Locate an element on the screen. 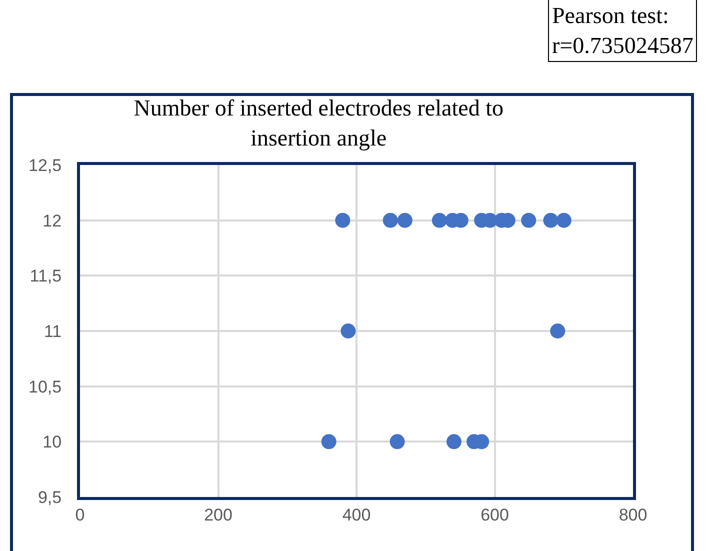 The width and height of the screenshot is (708, 551). y-tick-label: 12,5 is located at coordinates (45, 165).